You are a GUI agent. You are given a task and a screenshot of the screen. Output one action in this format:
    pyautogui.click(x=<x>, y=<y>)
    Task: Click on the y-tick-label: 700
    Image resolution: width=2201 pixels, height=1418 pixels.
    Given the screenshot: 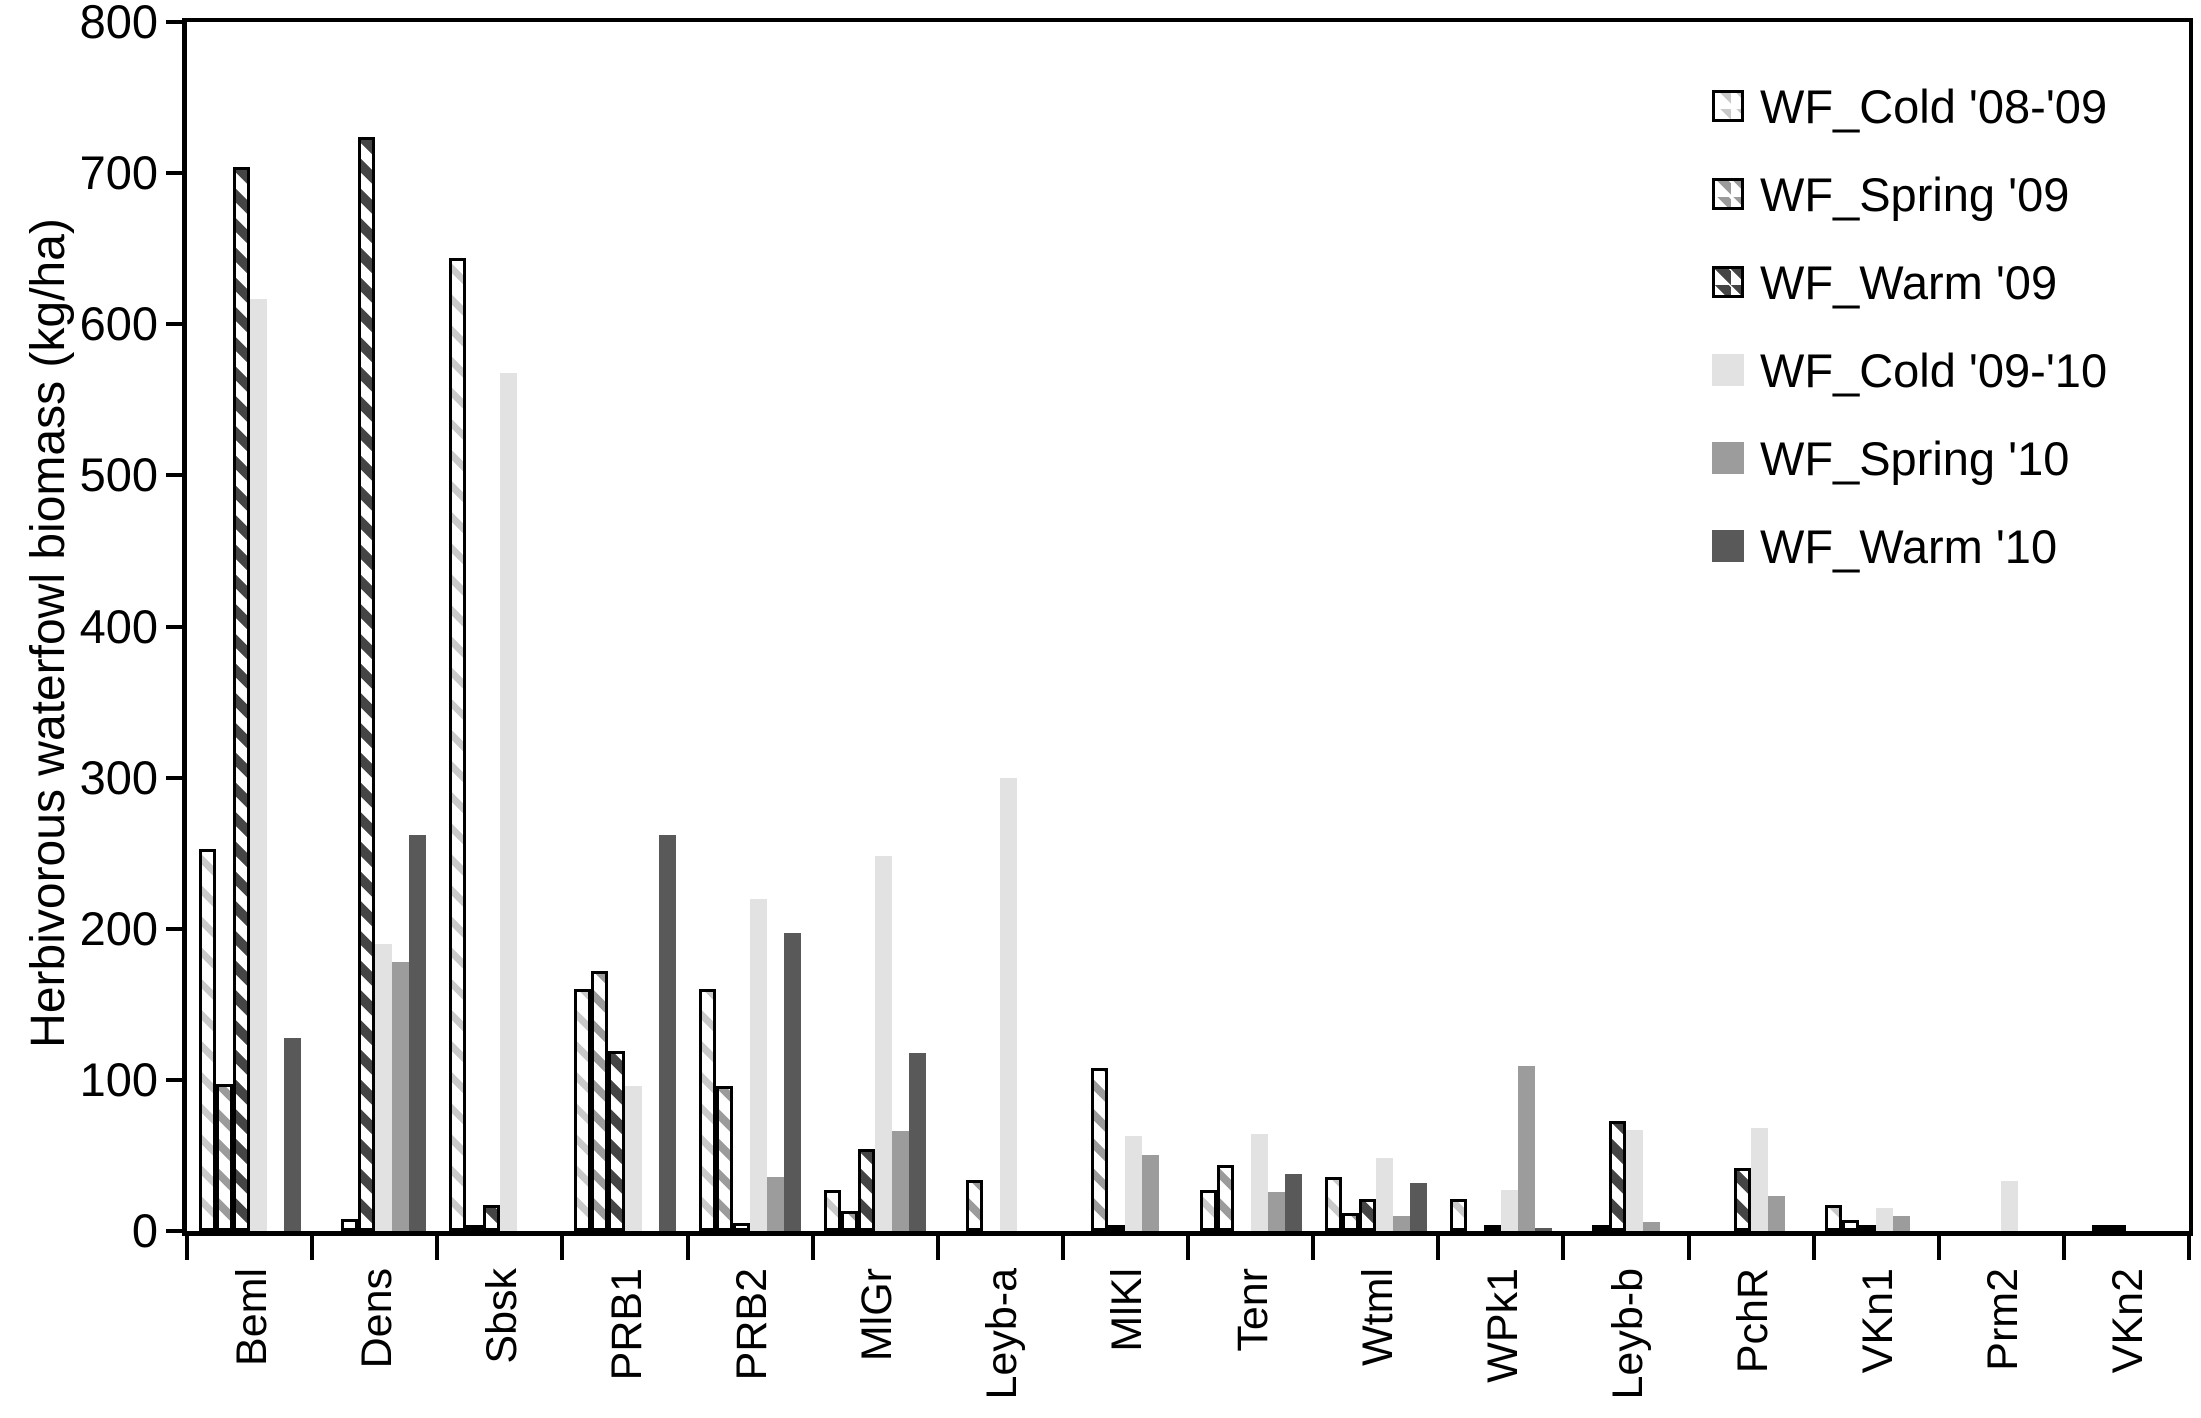 What is the action you would take?
    pyautogui.click(x=118, y=173)
    